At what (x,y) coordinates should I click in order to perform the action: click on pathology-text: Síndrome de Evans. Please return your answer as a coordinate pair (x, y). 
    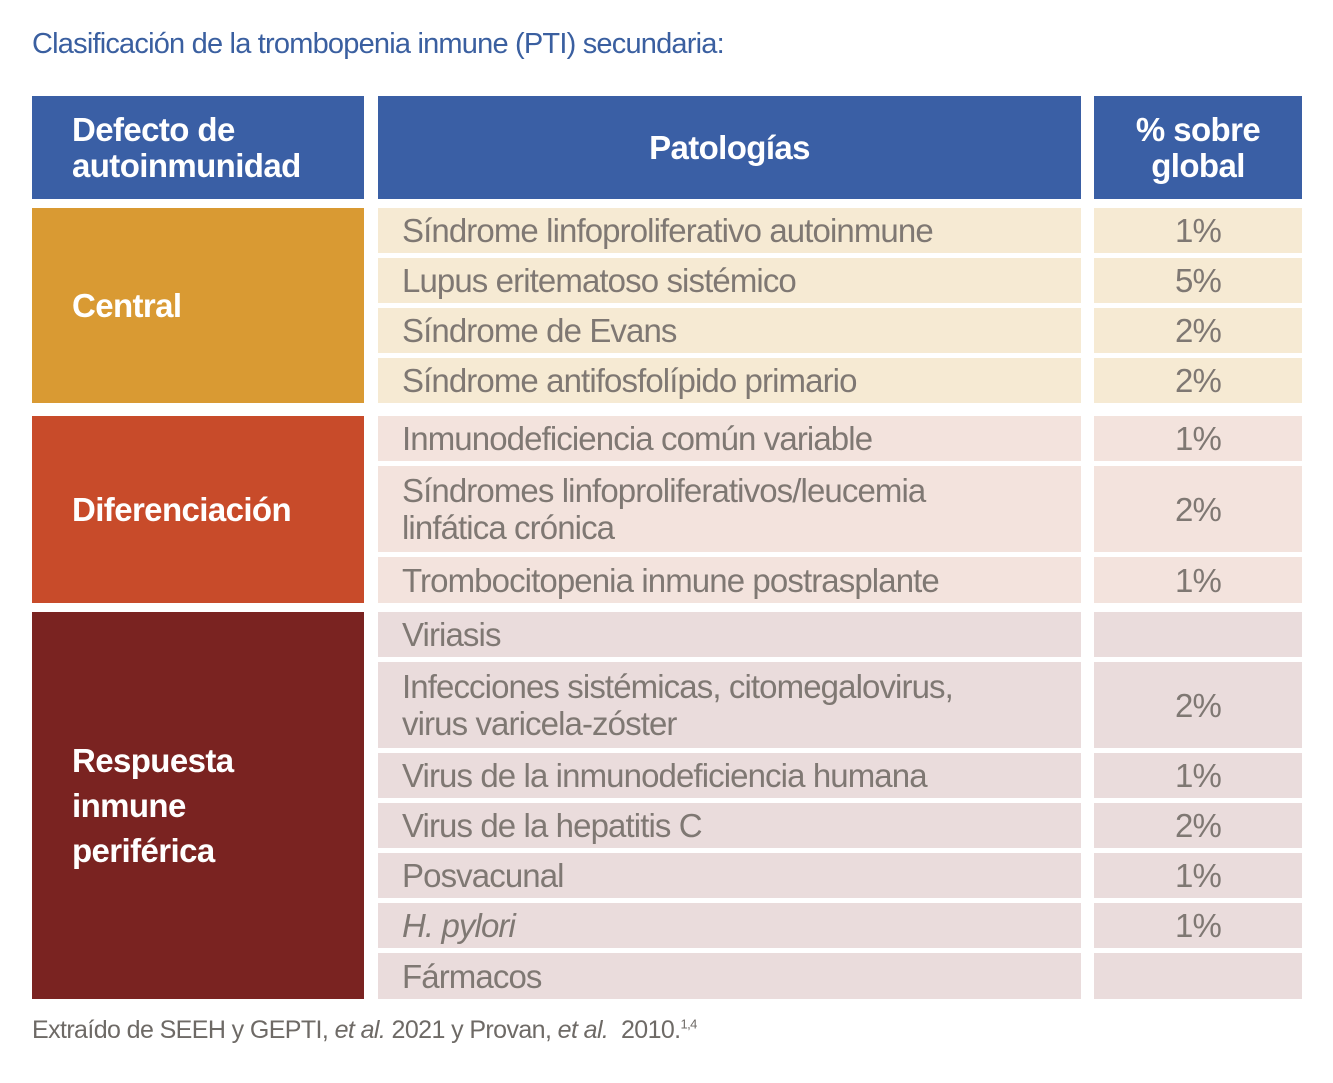
    Looking at the image, I should click on (539, 330).